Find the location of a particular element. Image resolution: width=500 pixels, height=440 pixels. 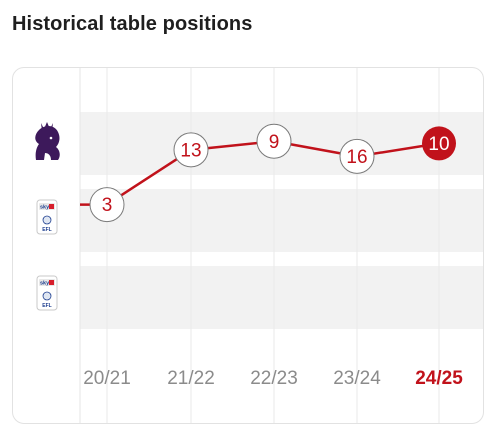

data-point-label: 9 is located at coordinates (274, 142).